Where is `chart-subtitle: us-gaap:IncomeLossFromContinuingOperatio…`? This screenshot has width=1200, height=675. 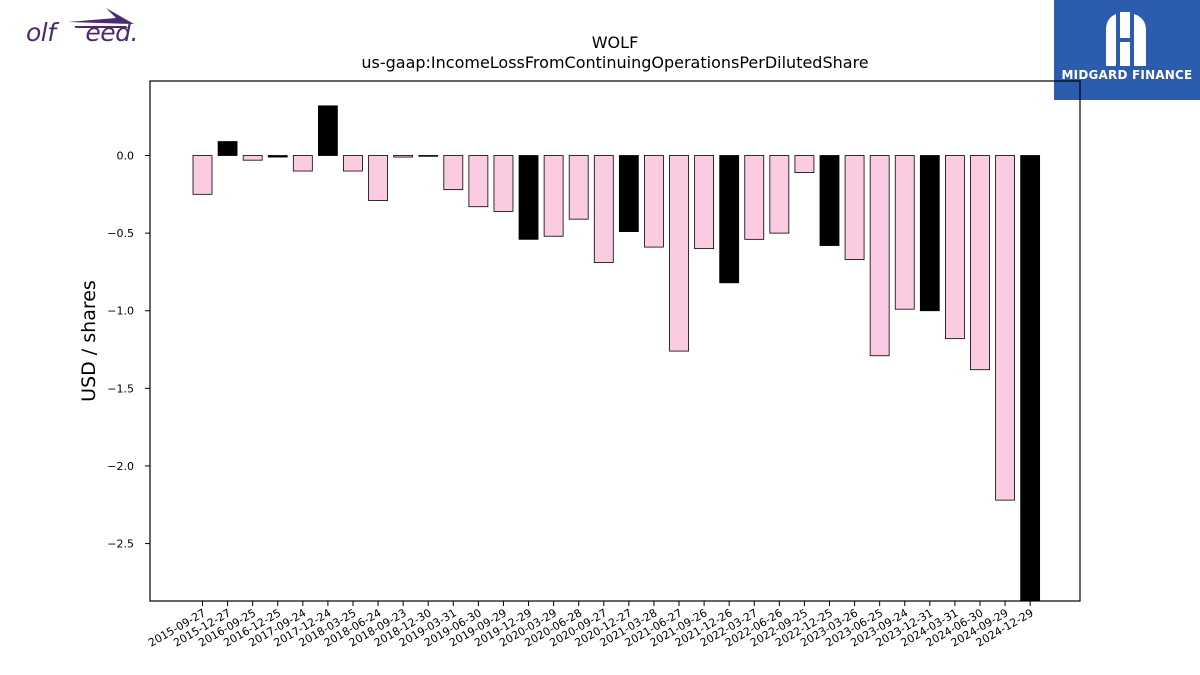
chart-subtitle: us-gaap:IncomeLossFromContinuingOperatio… is located at coordinates (614, 62).